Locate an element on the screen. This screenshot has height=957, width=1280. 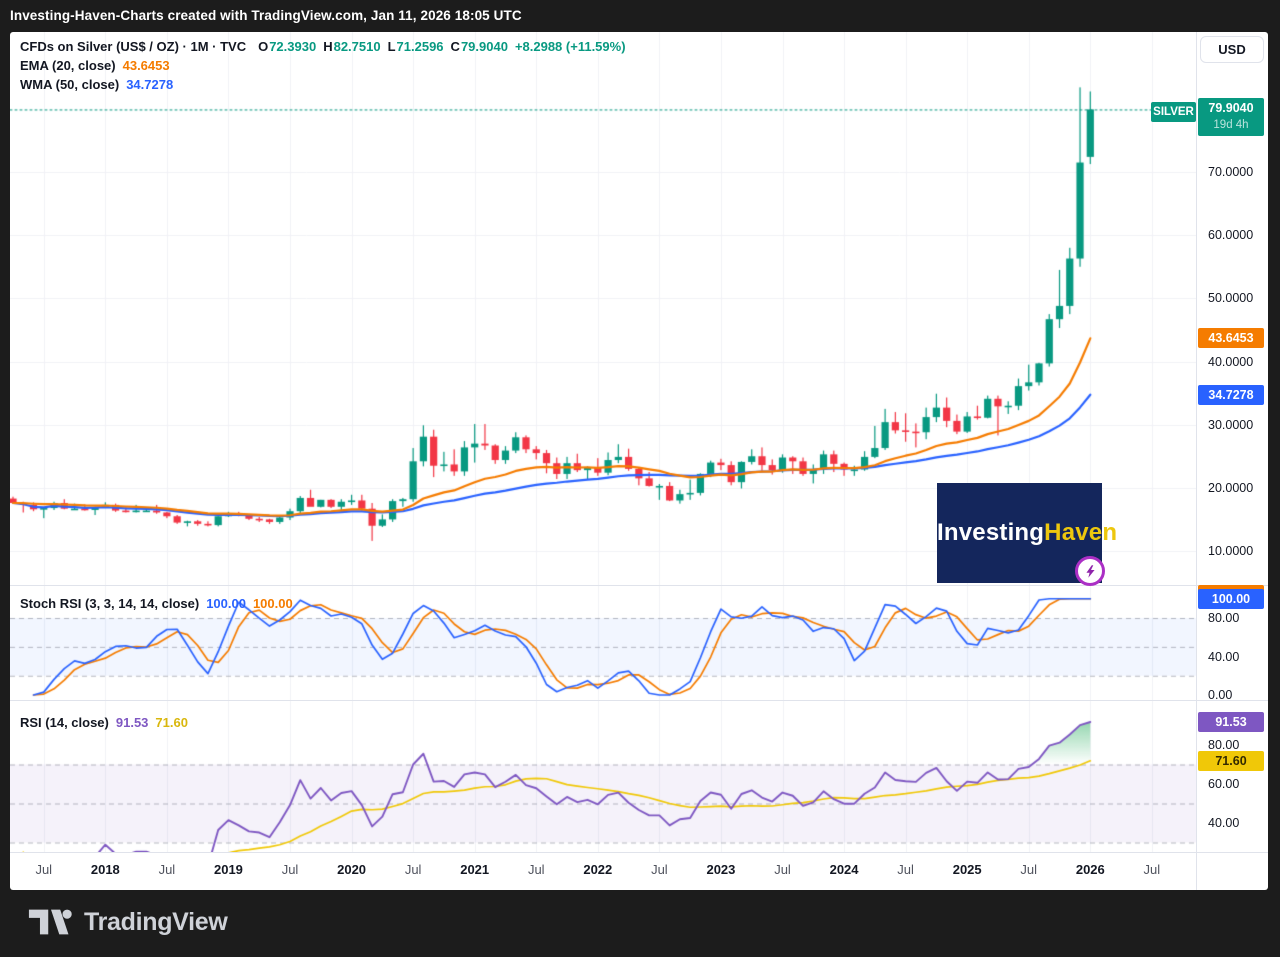
rsi-label: RSI (14, close) is located at coordinates (64, 722).